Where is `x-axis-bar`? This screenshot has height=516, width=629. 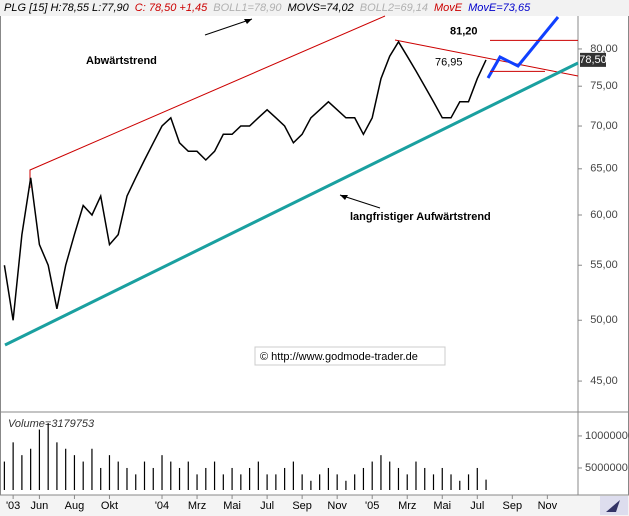 x-axis-bar is located at coordinates (314, 505).